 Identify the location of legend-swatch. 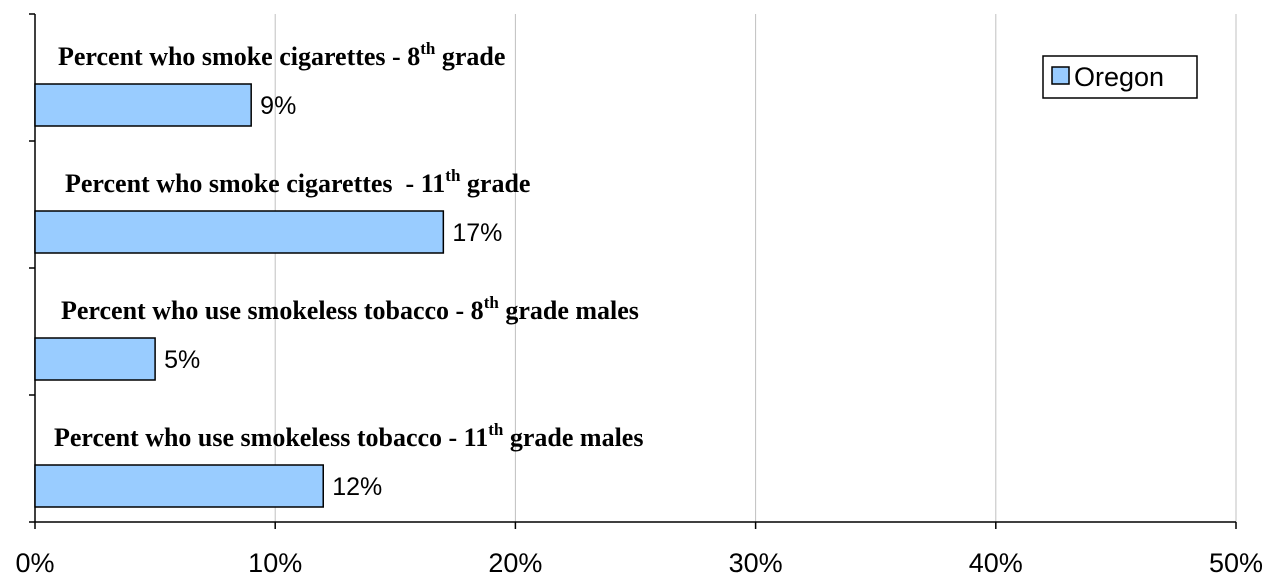
(1060, 75).